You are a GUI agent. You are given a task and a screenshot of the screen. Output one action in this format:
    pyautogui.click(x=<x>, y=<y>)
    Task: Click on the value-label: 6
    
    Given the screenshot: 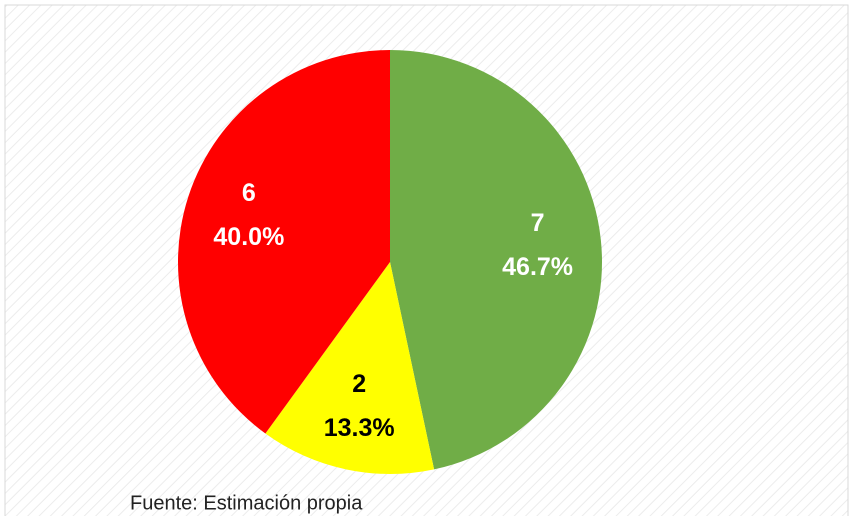 What is the action you would take?
    pyautogui.click(x=249, y=193)
    